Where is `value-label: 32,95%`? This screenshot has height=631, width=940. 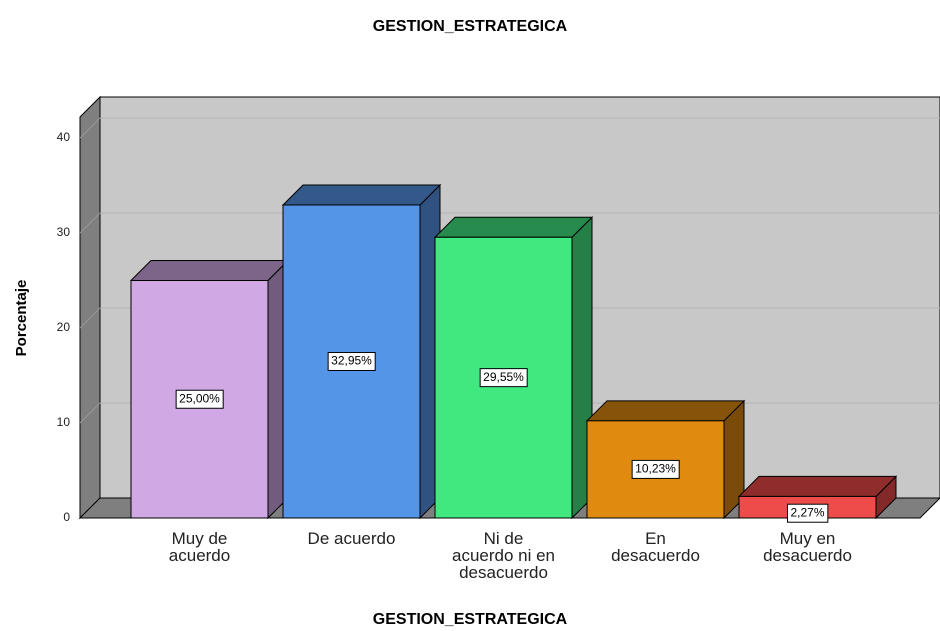
value-label: 32,95% is located at coordinates (351, 361).